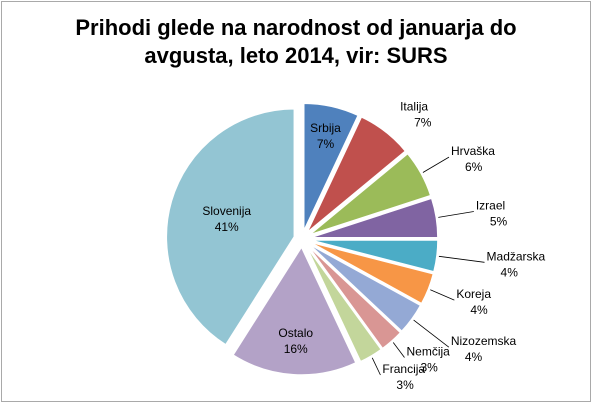  I want to click on leader-line-madžarska, so click(461, 259).